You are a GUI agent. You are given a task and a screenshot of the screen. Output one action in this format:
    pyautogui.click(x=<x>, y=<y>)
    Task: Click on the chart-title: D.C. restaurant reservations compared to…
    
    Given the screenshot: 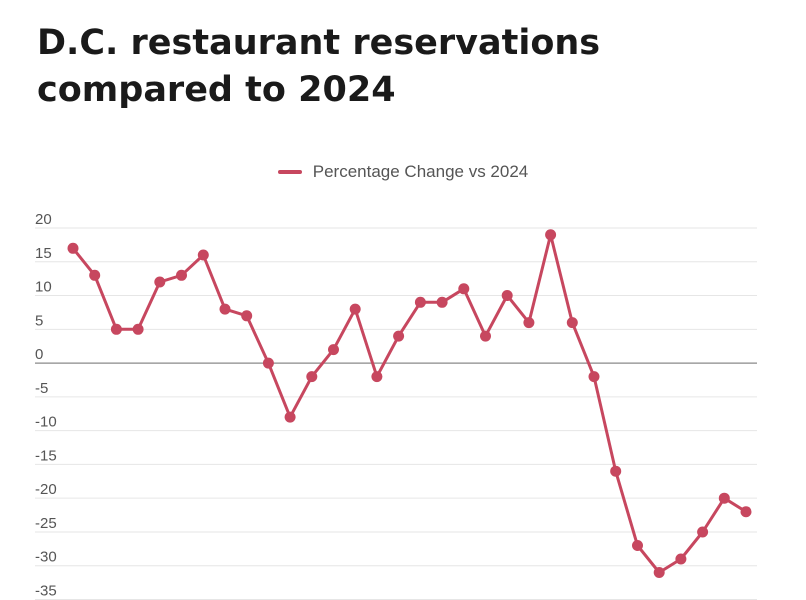 What is the action you would take?
    pyautogui.click(x=319, y=66)
    